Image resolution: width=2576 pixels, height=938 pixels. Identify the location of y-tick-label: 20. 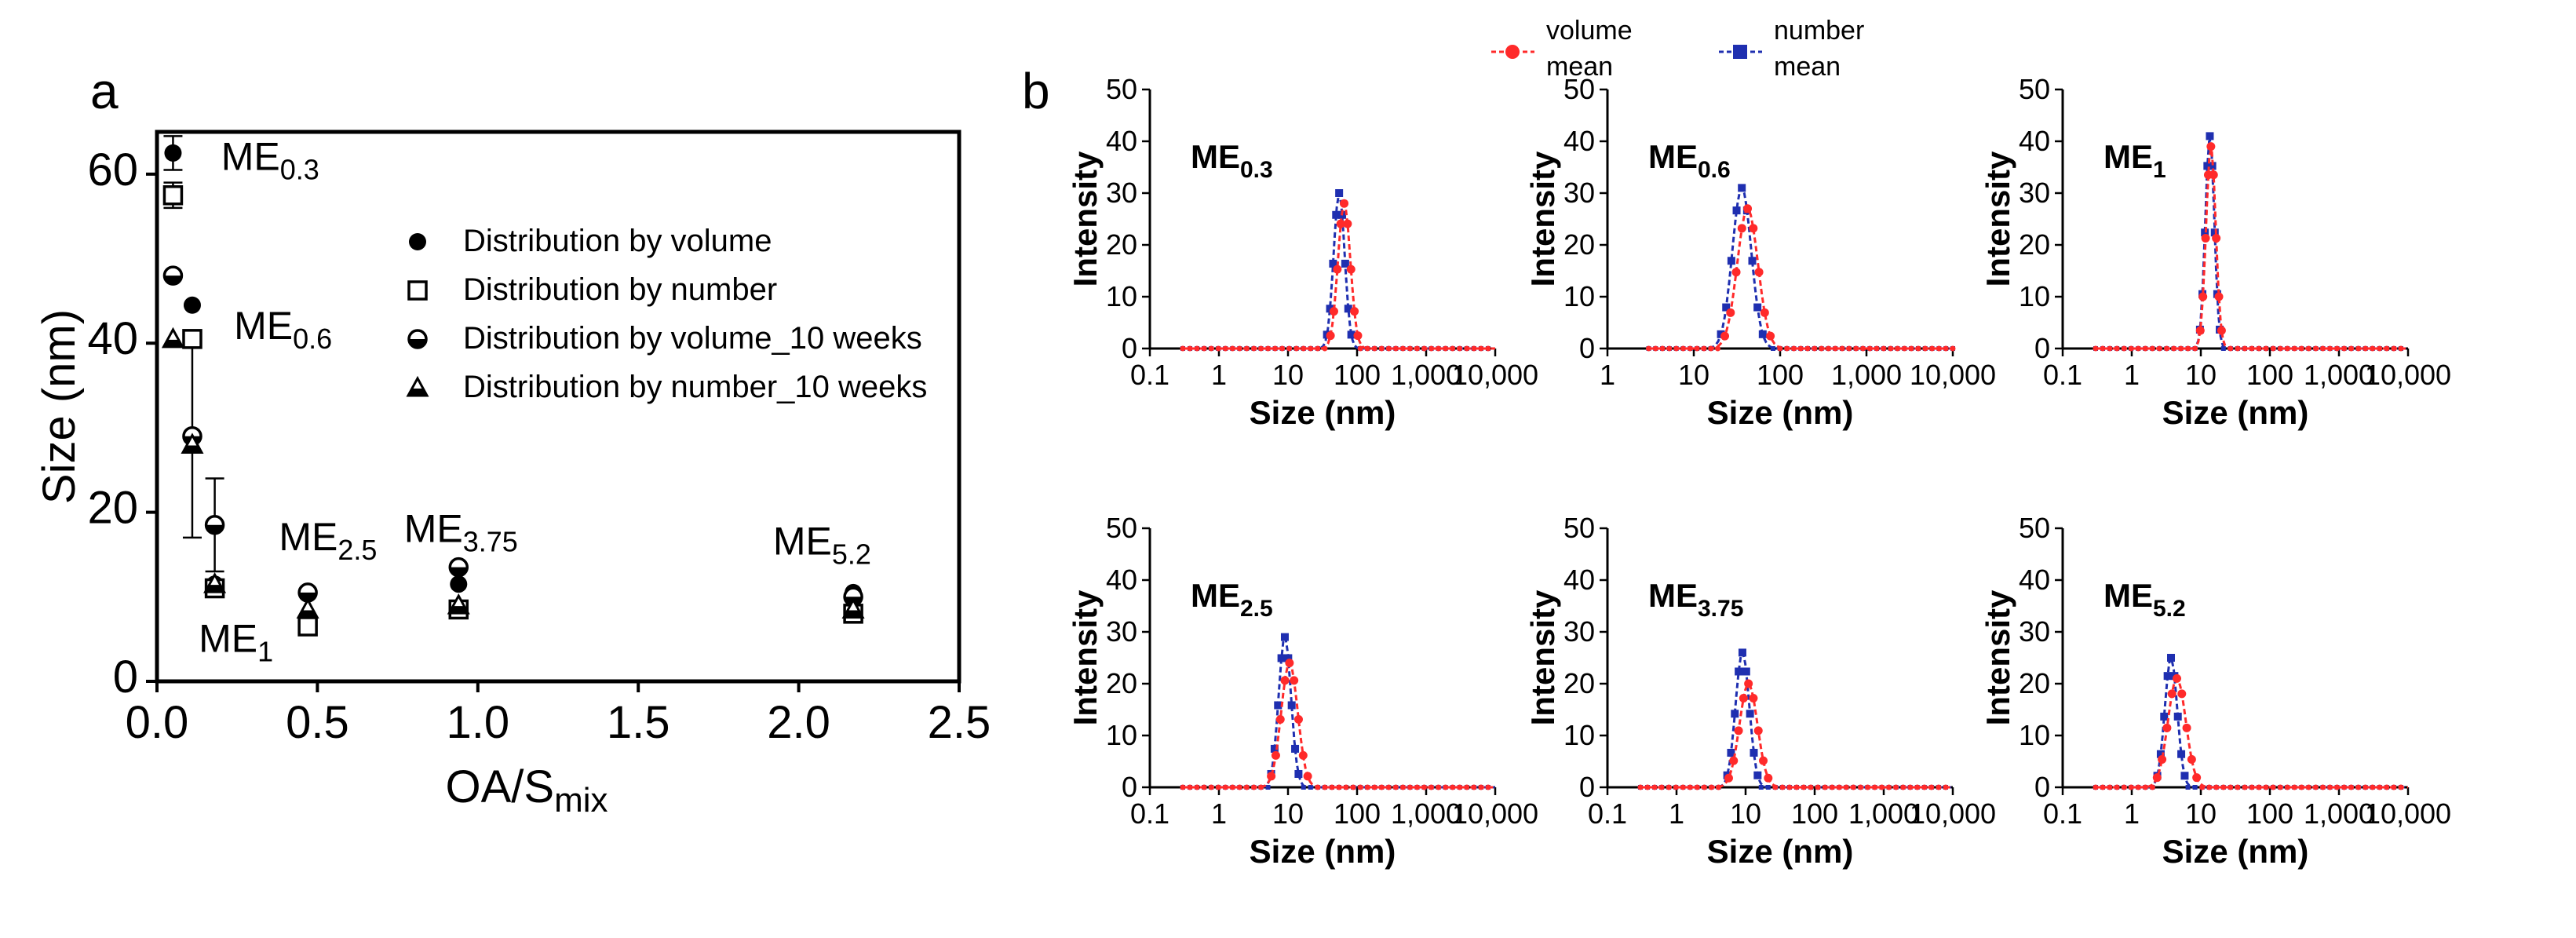
(1121, 683).